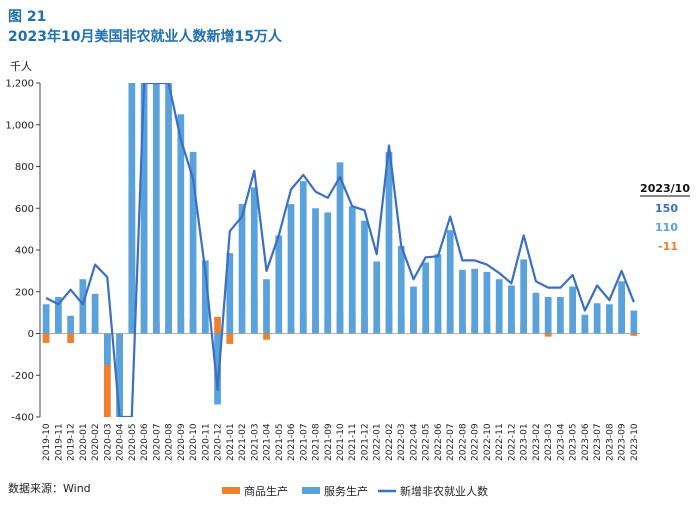  What do you see at coordinates (255, 442) in the screenshot?
I see `x-tick-label: 2021-03` at bounding box center [255, 442].